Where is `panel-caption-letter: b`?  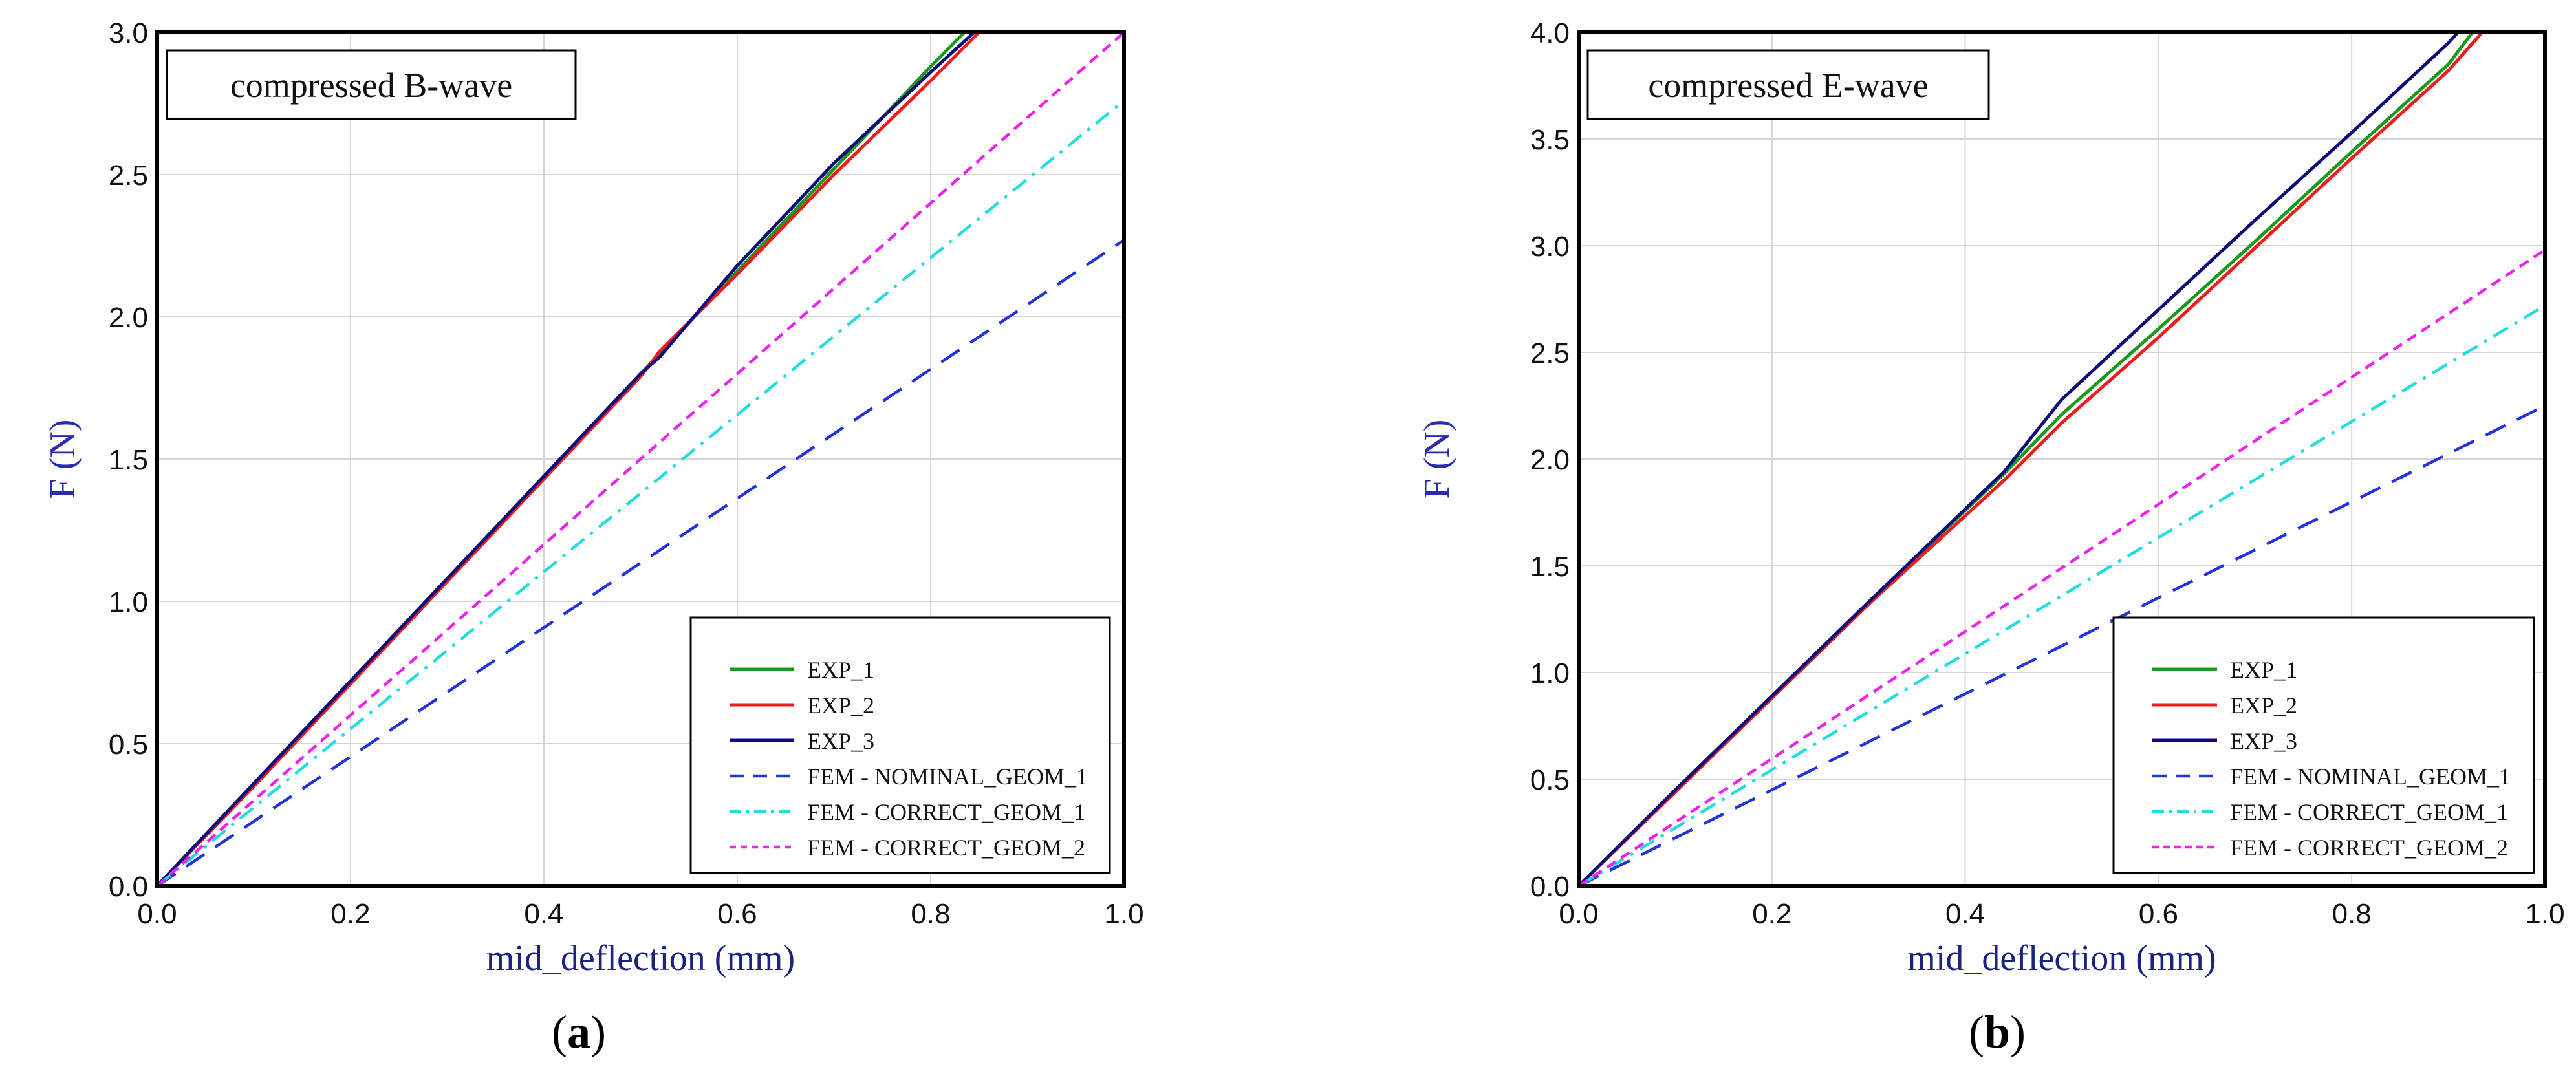 panel-caption-letter: b is located at coordinates (1997, 1032).